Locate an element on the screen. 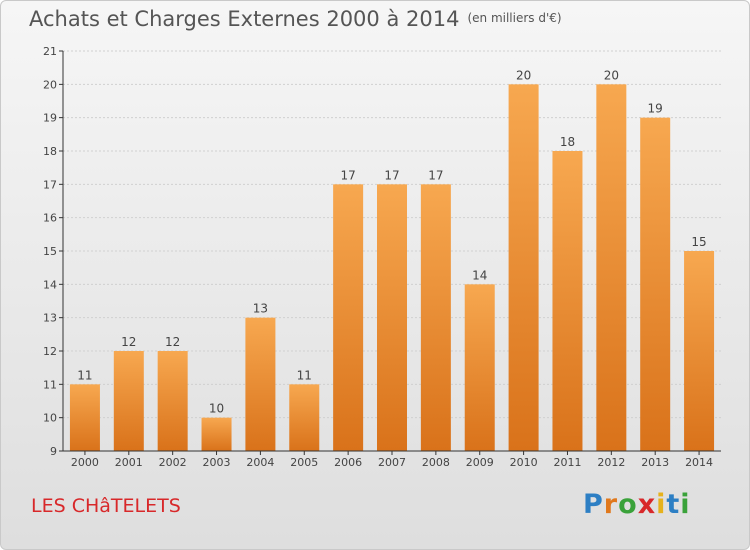  x-tick-label: 2005 is located at coordinates (304, 462).